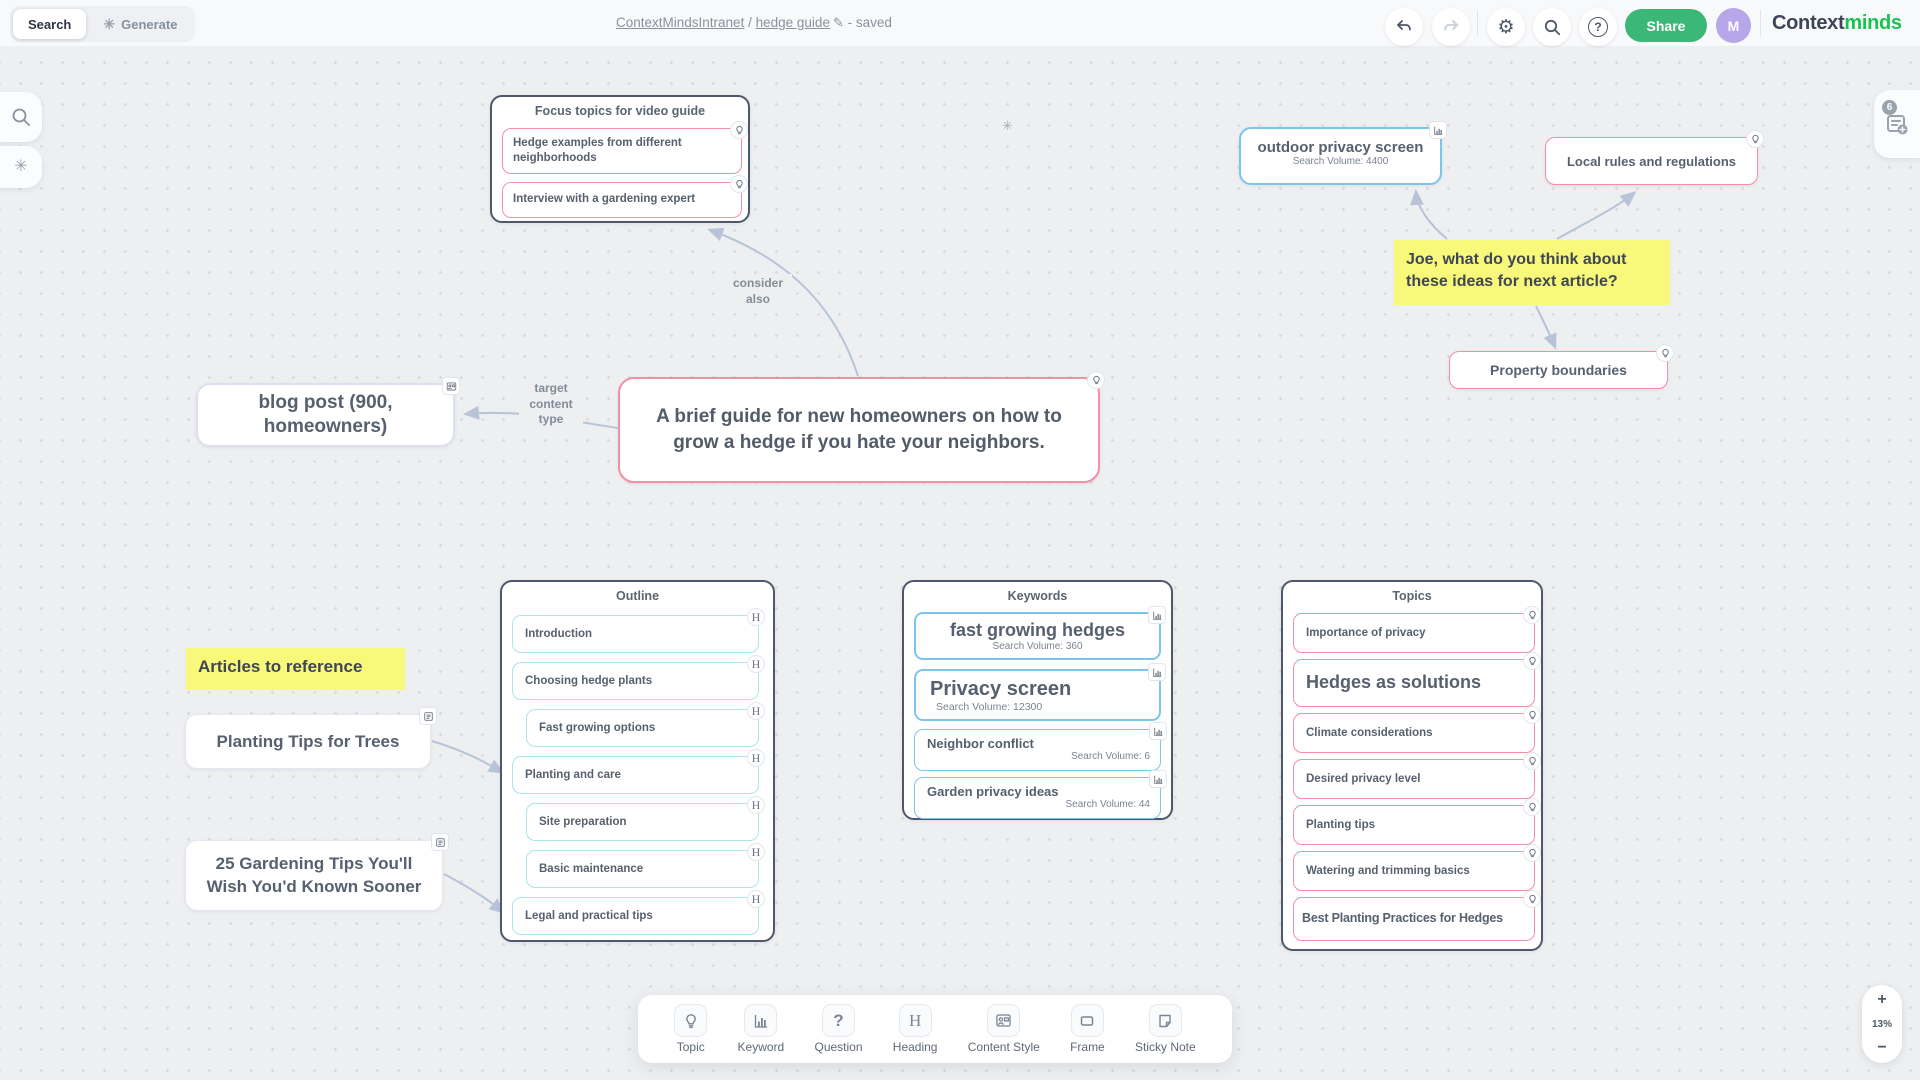 This screenshot has width=1920, height=1080. What do you see at coordinates (792, 22) in the screenshot?
I see `breadcrumb-map-link: hedge guide` at bounding box center [792, 22].